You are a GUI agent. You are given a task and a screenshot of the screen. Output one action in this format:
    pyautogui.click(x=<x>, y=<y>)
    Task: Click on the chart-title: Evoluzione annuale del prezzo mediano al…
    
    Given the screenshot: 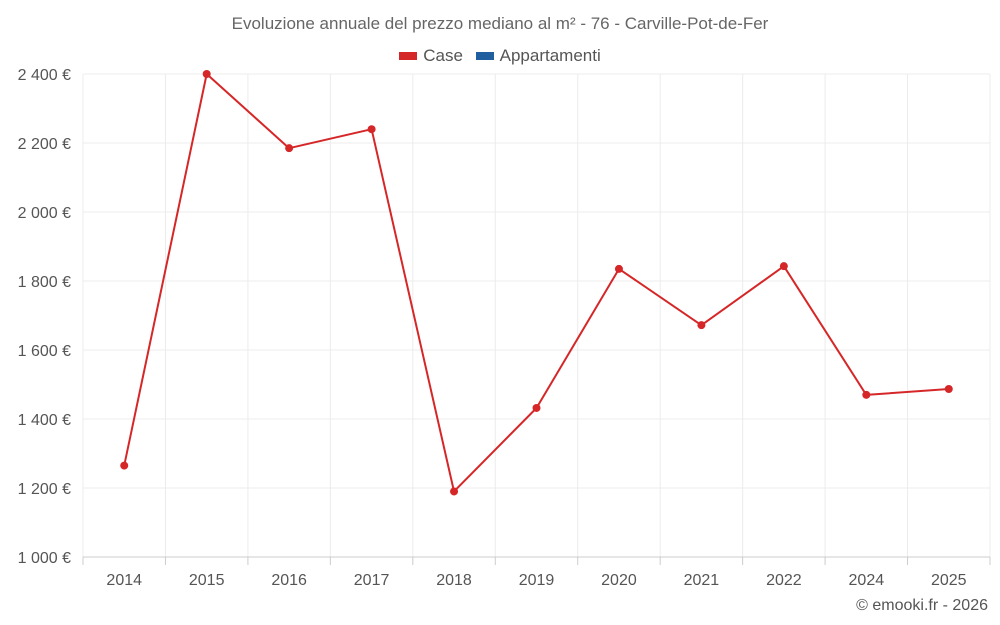 What is the action you would take?
    pyautogui.click(x=500, y=23)
    